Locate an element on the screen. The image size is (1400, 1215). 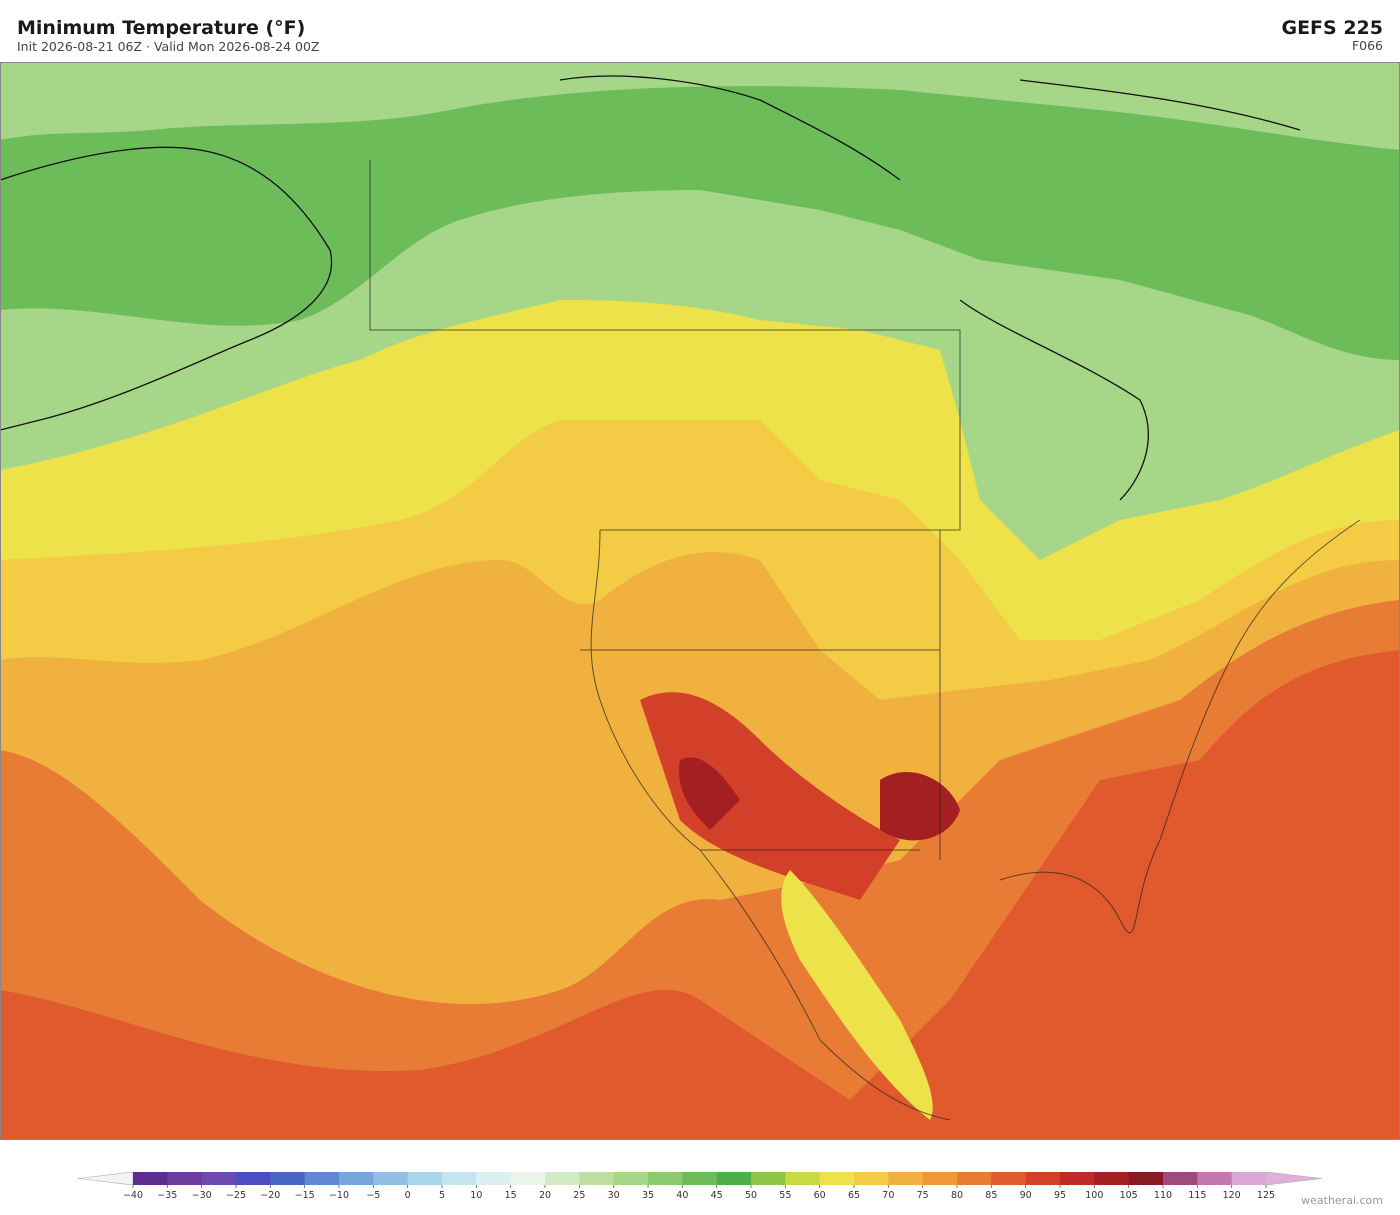
colorbar-tick-label: 55 is located at coordinates (785, 1195).